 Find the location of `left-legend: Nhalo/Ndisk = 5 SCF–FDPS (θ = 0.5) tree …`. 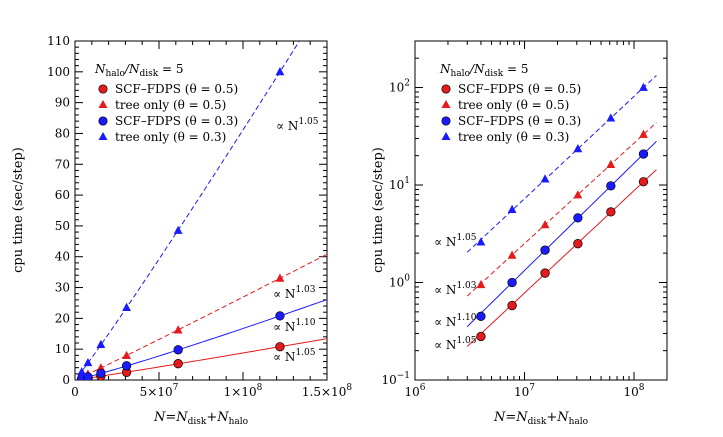

left-legend: Nhalo/Ndisk = 5 SCF–FDPS (θ = 0.5) tree … is located at coordinates (166, 103).